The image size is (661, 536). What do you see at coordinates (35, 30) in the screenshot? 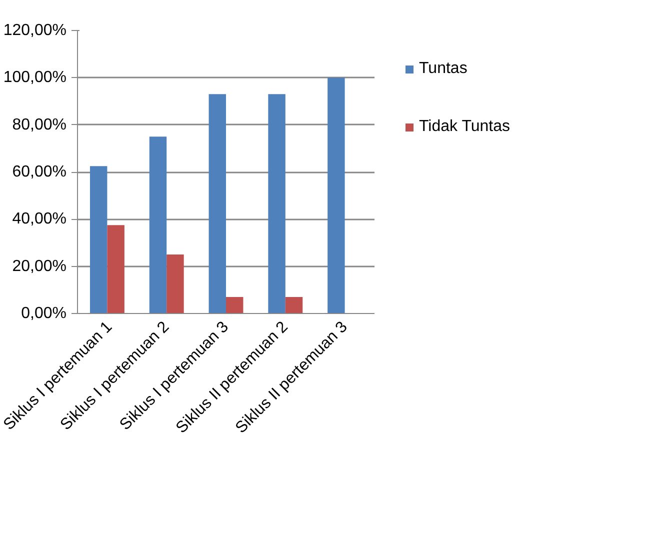
I see `y-tick-label: 120,00%` at bounding box center [35, 30].